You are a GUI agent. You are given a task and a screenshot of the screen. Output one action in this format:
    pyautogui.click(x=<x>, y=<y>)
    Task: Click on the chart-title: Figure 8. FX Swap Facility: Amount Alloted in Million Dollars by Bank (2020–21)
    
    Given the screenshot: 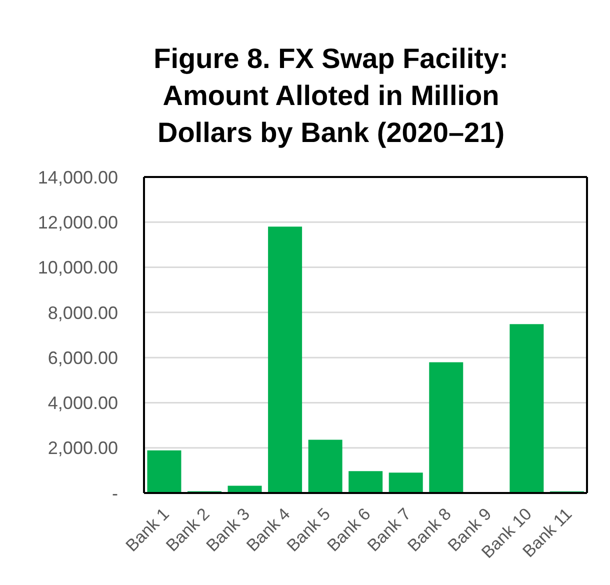 What is the action you would take?
    pyautogui.click(x=331, y=96)
    